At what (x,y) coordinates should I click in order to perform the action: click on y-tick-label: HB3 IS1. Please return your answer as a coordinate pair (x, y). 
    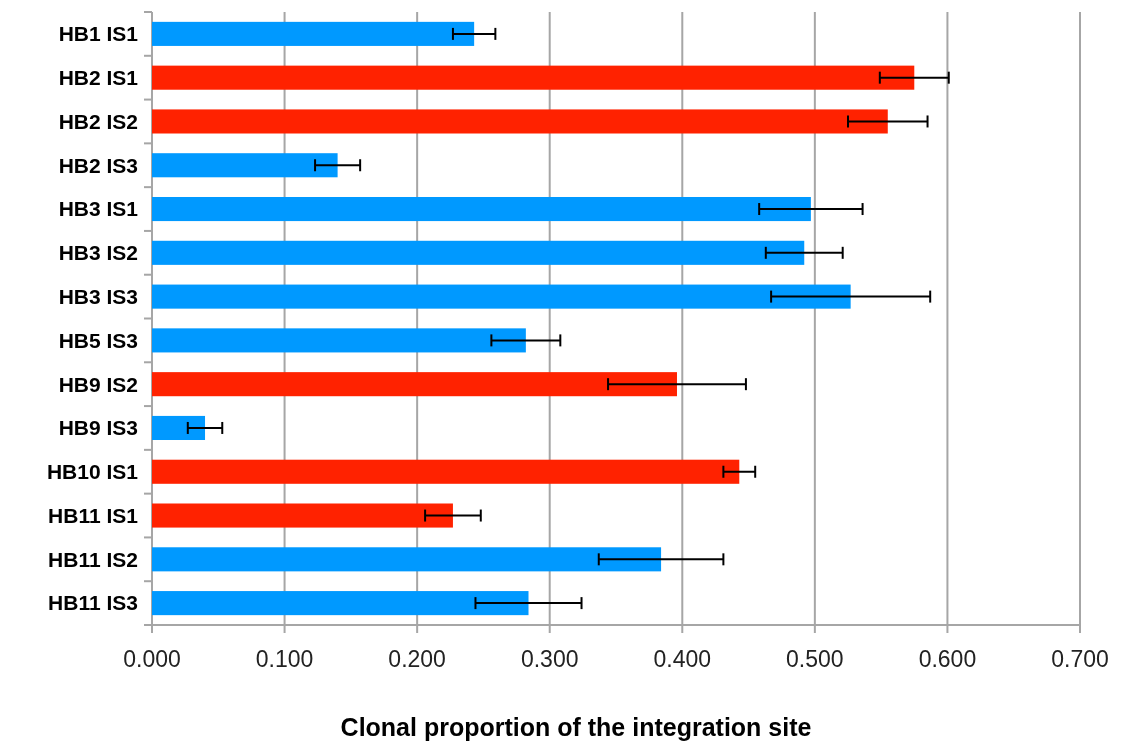
    Looking at the image, I should click on (98, 209).